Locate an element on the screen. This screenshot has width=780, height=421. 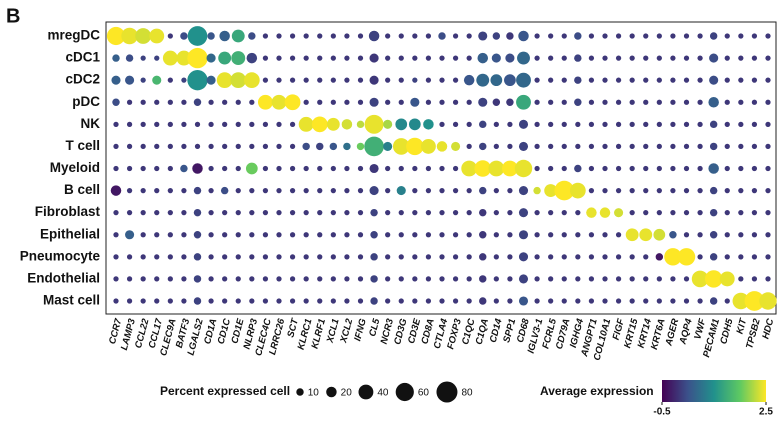
row-label: Pneumocyte is located at coordinates (60, 255).